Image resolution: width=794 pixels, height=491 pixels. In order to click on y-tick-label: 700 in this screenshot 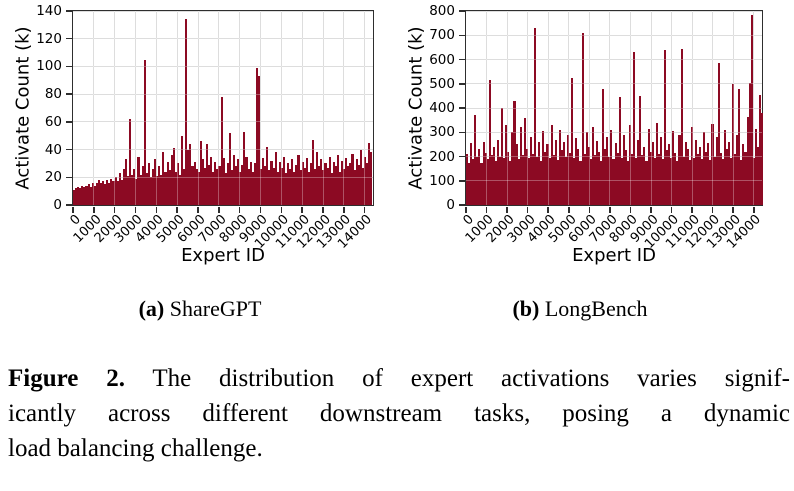, I will do `click(442, 35)`.